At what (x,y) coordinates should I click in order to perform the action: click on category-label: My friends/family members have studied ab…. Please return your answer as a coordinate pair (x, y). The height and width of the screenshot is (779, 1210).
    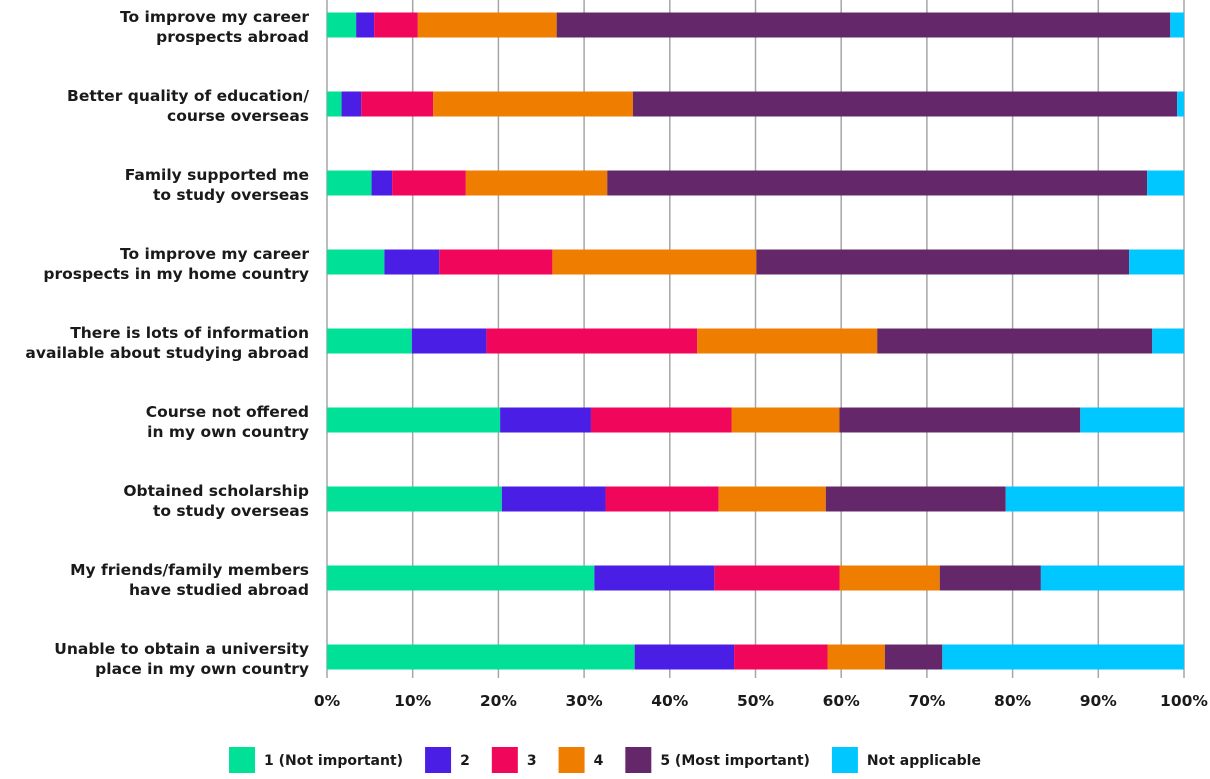
    Looking at the image, I should click on (189, 580).